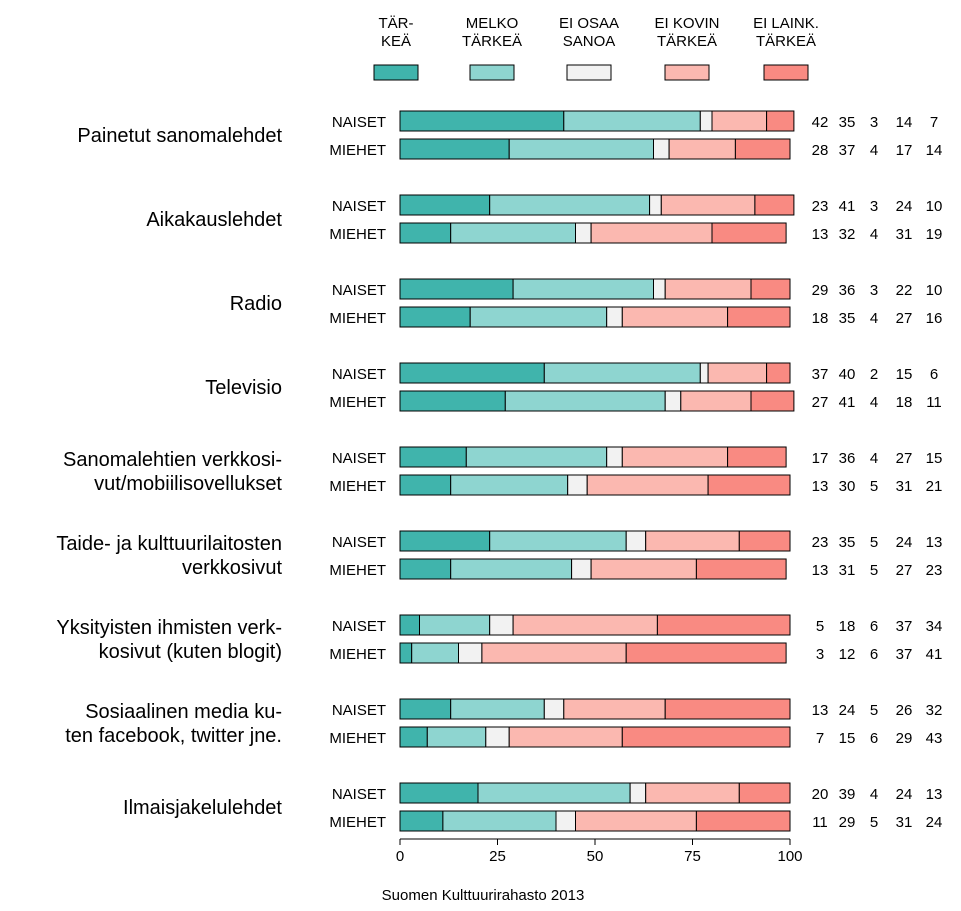  What do you see at coordinates (820, 374) in the screenshot?
I see `data-label: 37` at bounding box center [820, 374].